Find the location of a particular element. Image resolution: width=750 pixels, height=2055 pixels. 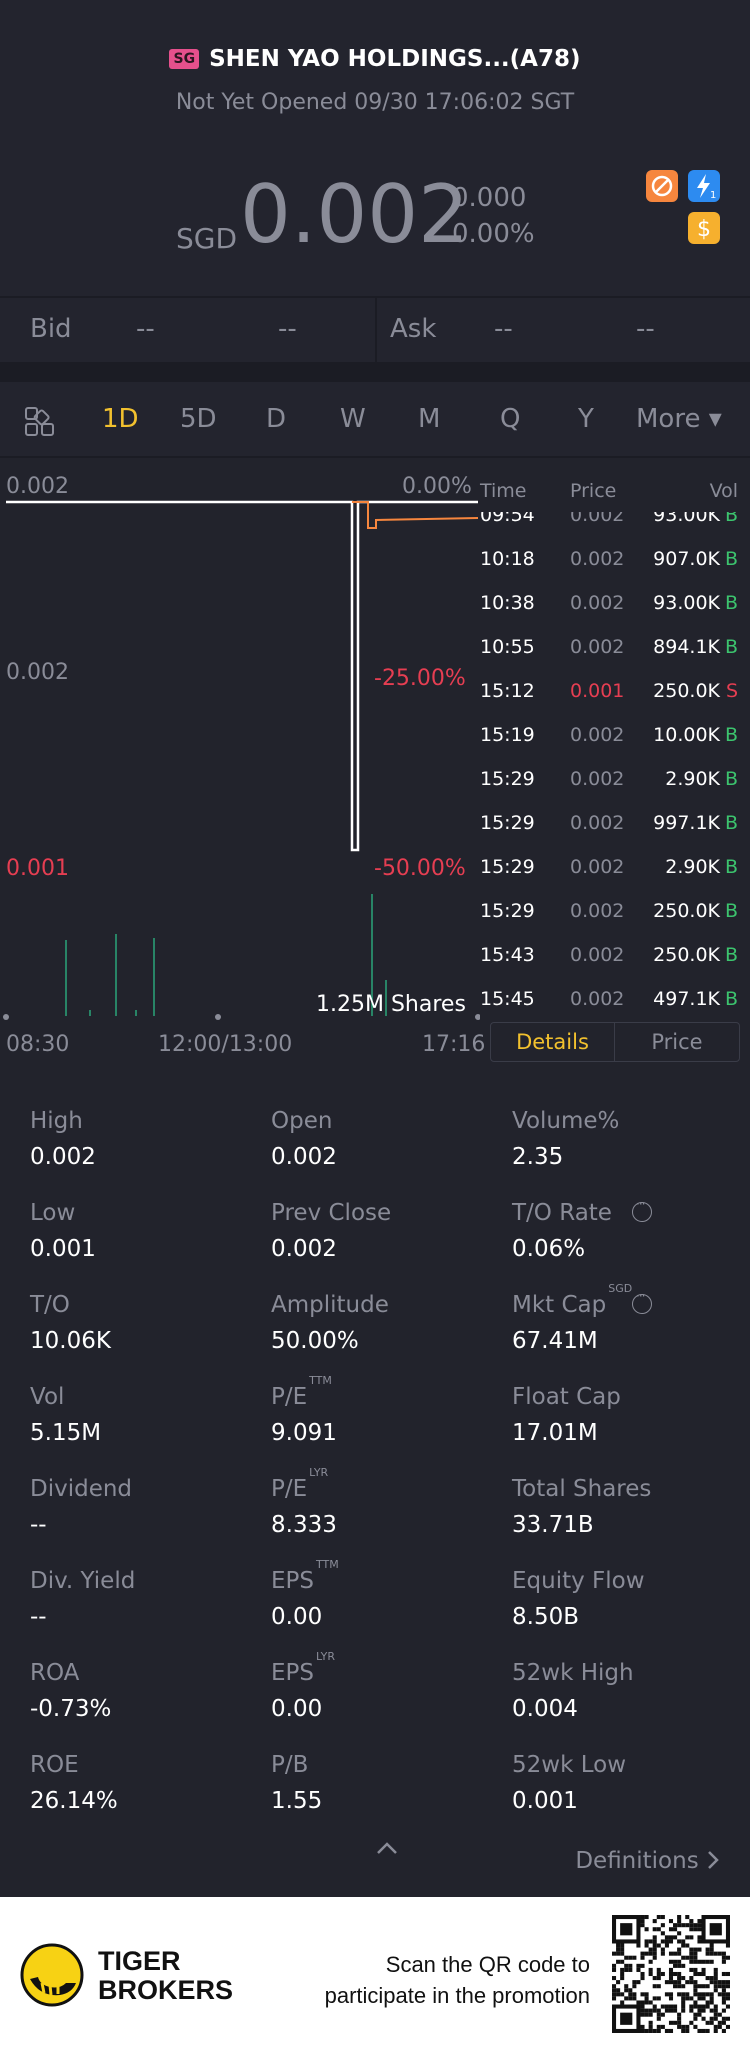

tick-side: B is located at coordinates (731, 603).